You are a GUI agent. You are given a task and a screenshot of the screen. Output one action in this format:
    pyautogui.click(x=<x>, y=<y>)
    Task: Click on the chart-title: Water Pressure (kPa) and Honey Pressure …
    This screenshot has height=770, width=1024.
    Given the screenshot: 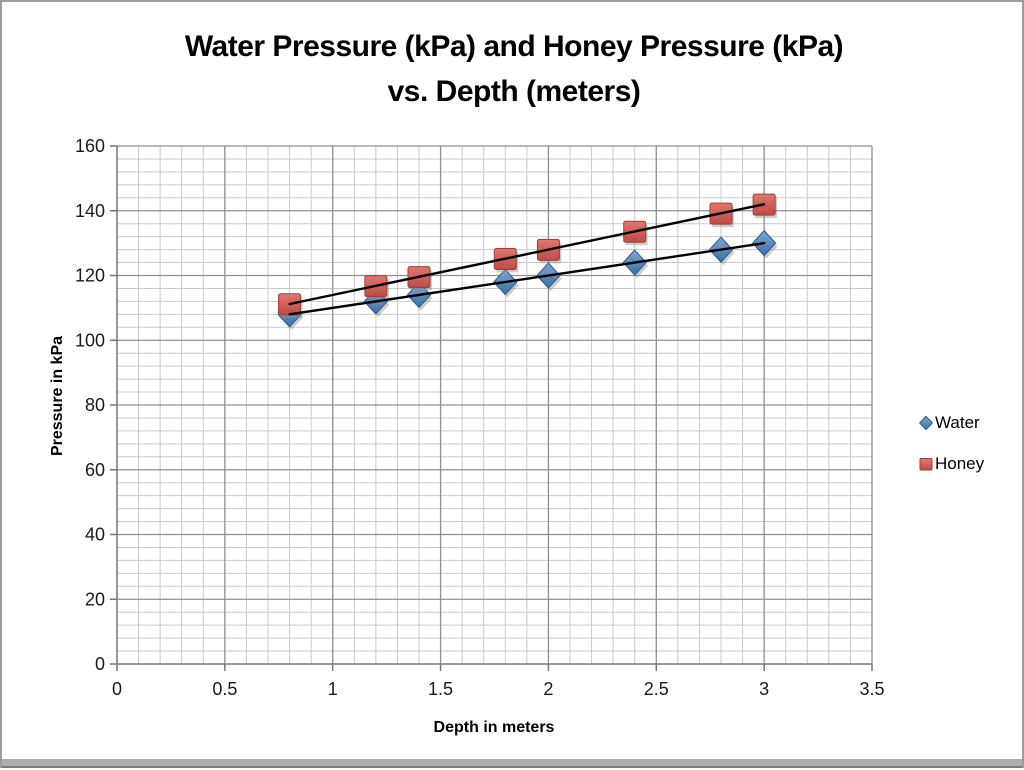 What is the action you would take?
    pyautogui.click(x=514, y=69)
    